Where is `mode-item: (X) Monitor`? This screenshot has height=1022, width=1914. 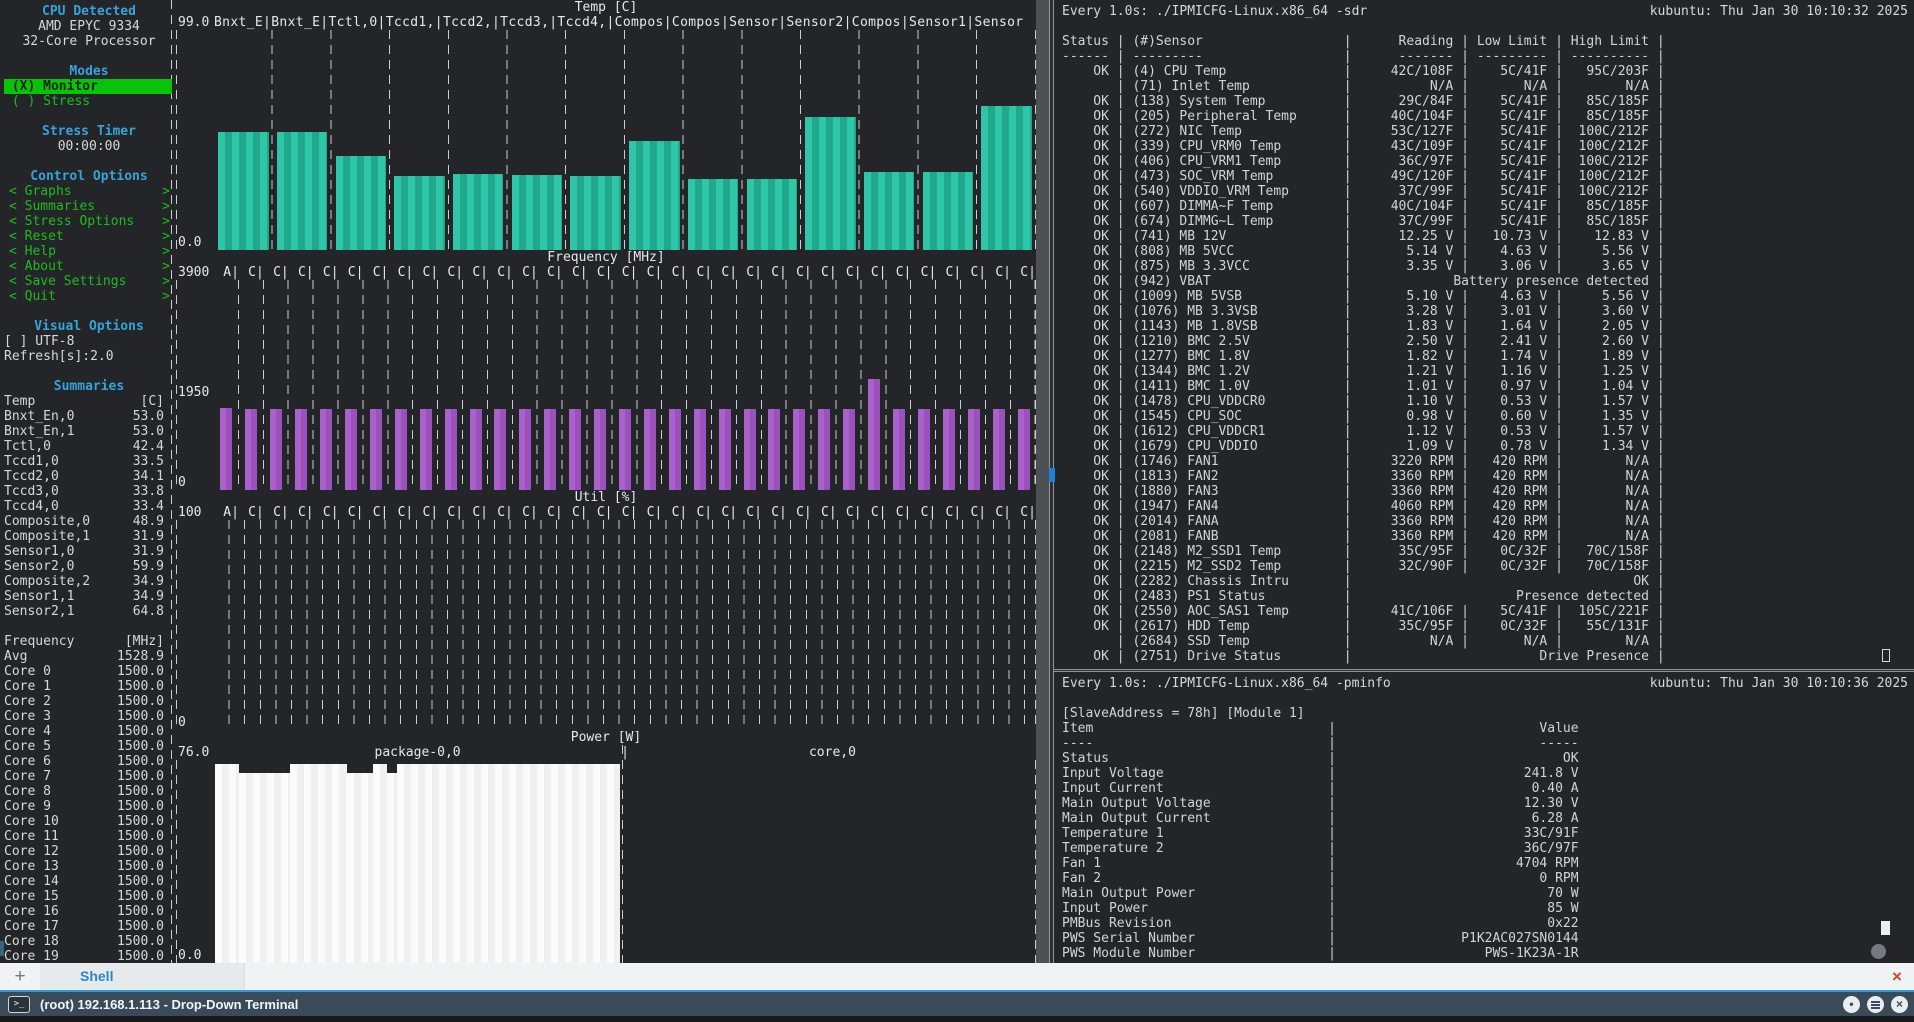
mode-item: (X) Monitor is located at coordinates (88, 86).